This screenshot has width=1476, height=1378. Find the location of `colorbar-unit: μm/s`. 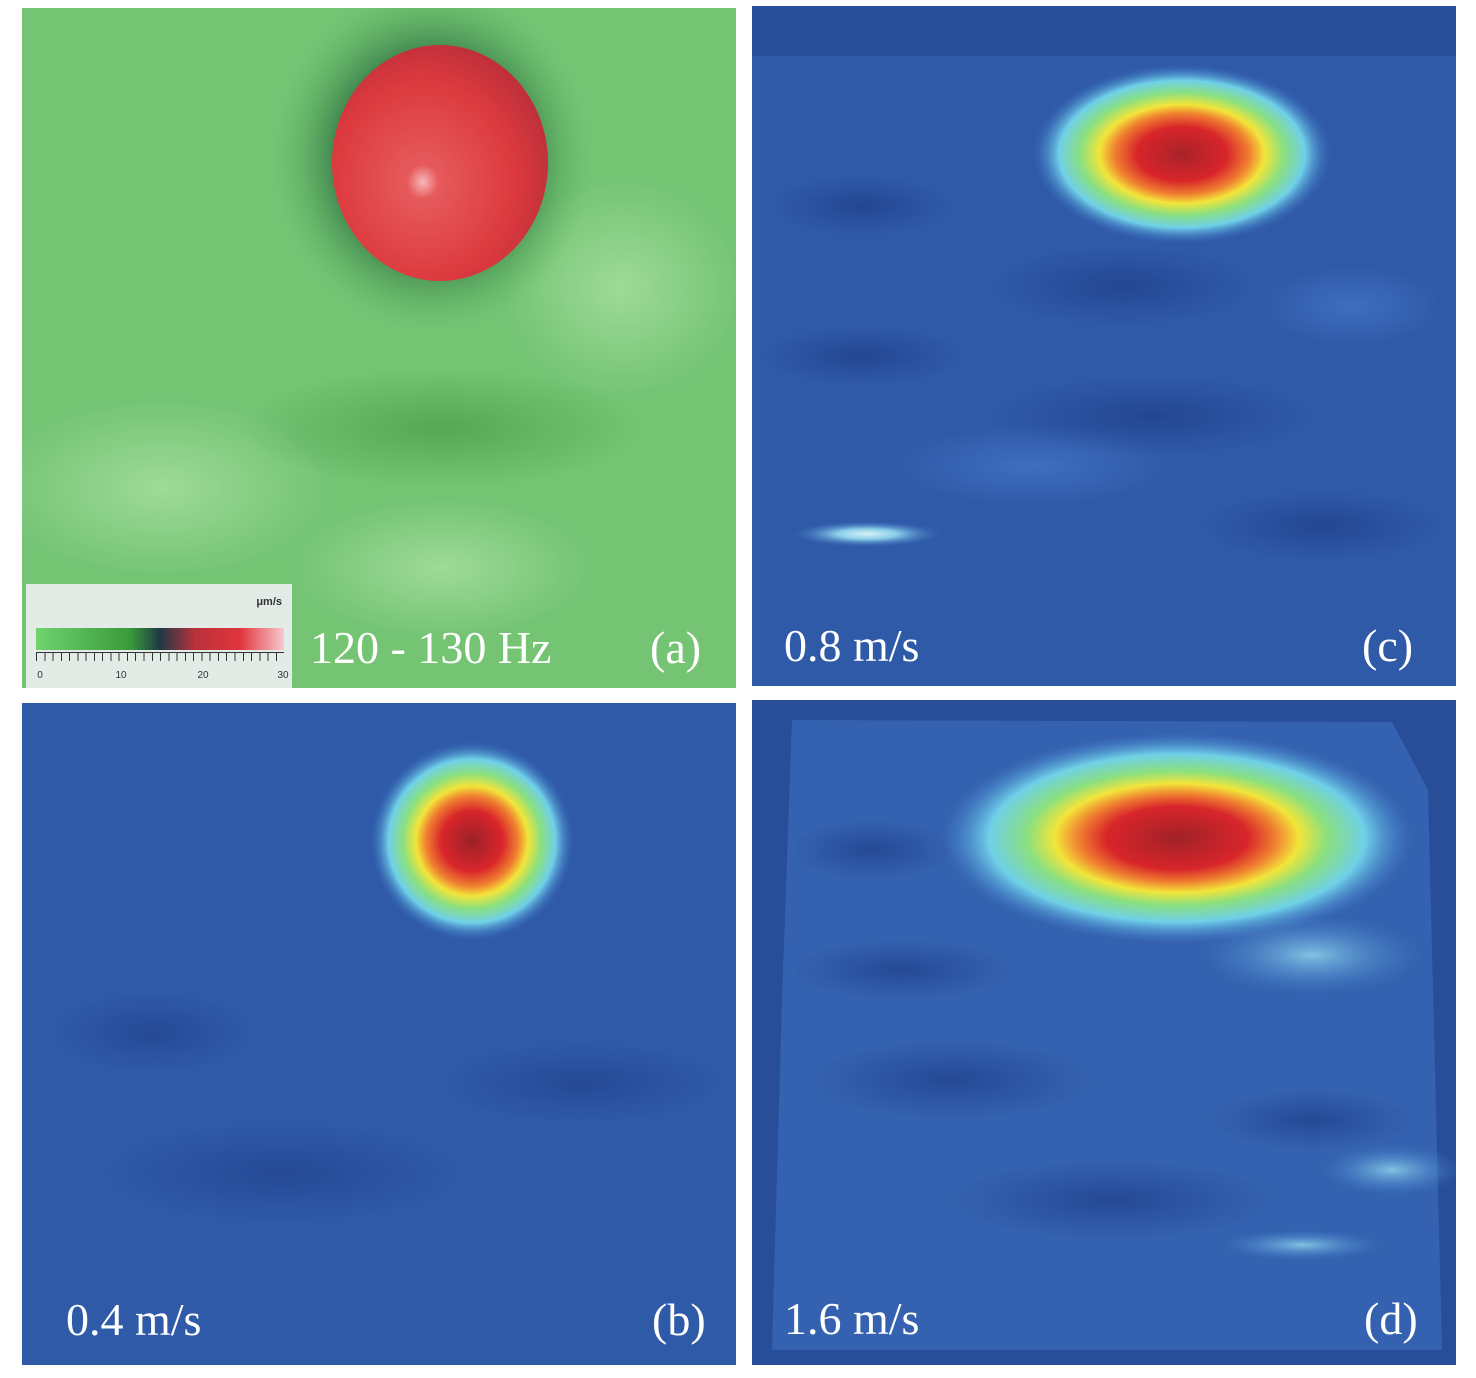

colorbar-unit: μm/s is located at coordinates (269, 602).